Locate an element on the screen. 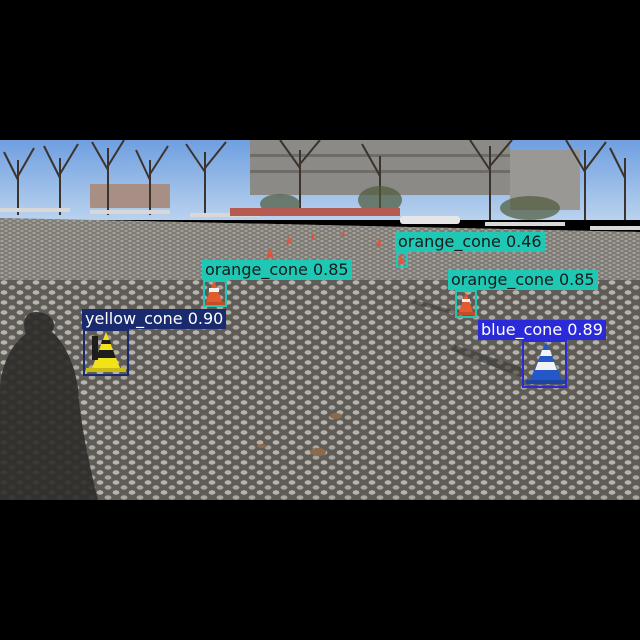 The image size is (640, 640). yellow-cone is located at coordinates (106, 352).